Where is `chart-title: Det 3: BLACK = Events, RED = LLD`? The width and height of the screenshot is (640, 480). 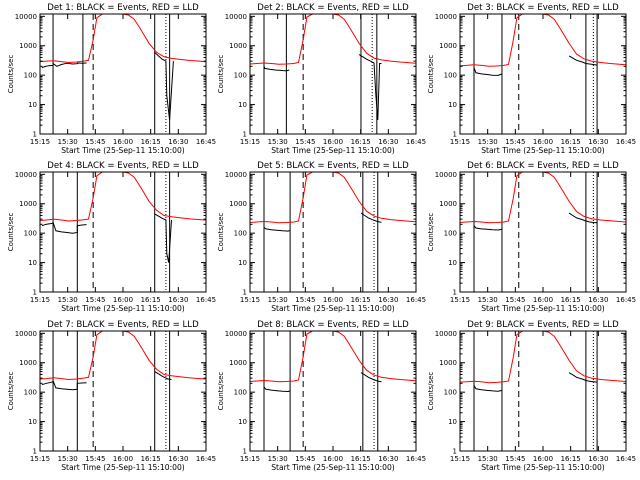
chart-title: Det 3: BLACK = Events, RED = LLD is located at coordinates (543, 8).